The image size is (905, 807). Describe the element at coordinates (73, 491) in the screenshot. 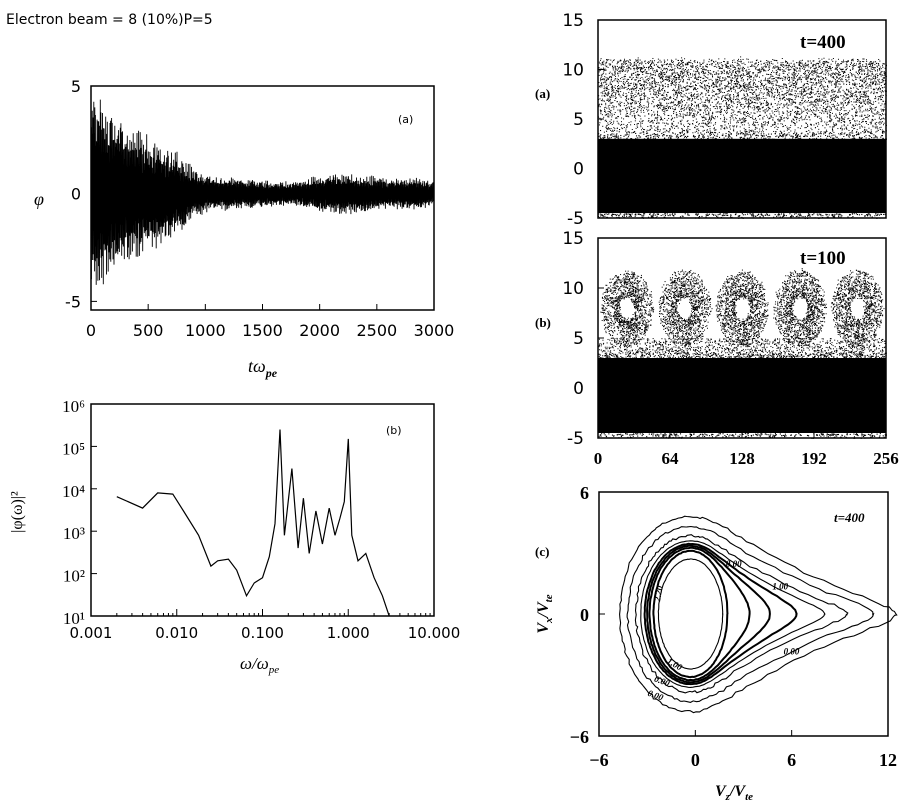

I see `spectrum-ytick-label: 10⁴` at that location.